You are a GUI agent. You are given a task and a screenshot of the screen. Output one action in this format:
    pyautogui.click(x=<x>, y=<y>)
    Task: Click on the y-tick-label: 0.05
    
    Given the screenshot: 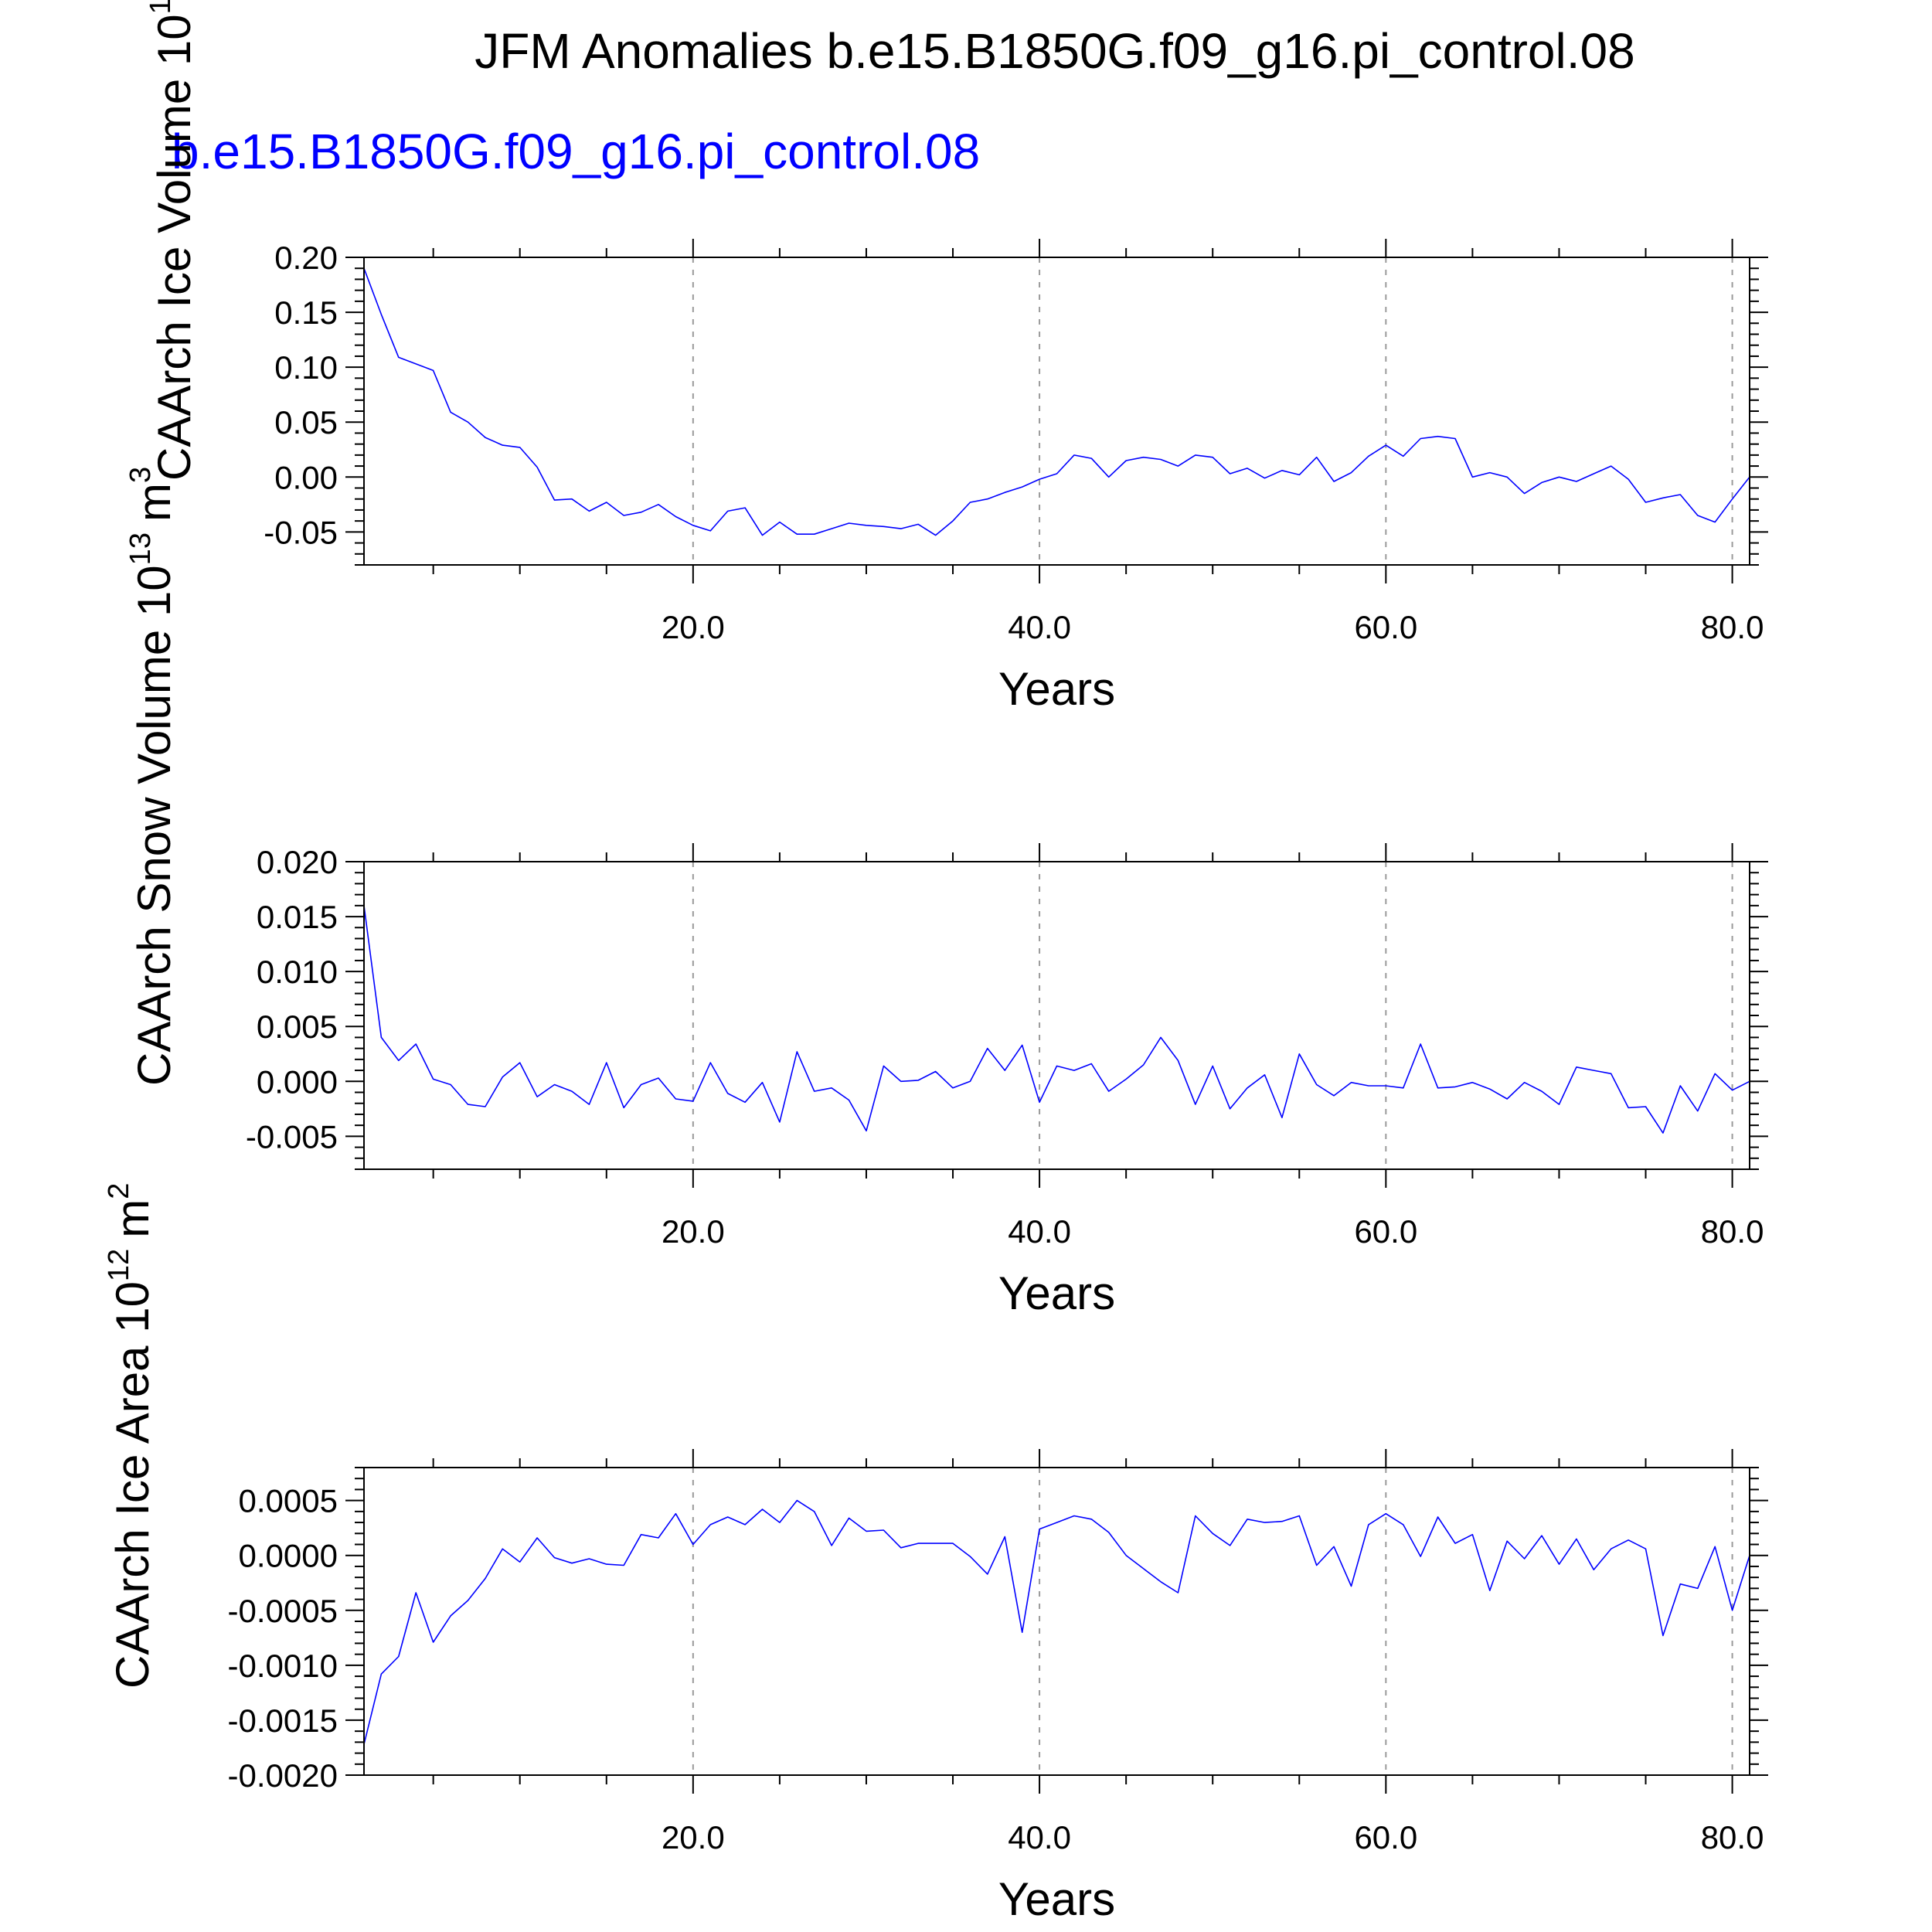 What is the action you would take?
    pyautogui.click(x=306, y=422)
    